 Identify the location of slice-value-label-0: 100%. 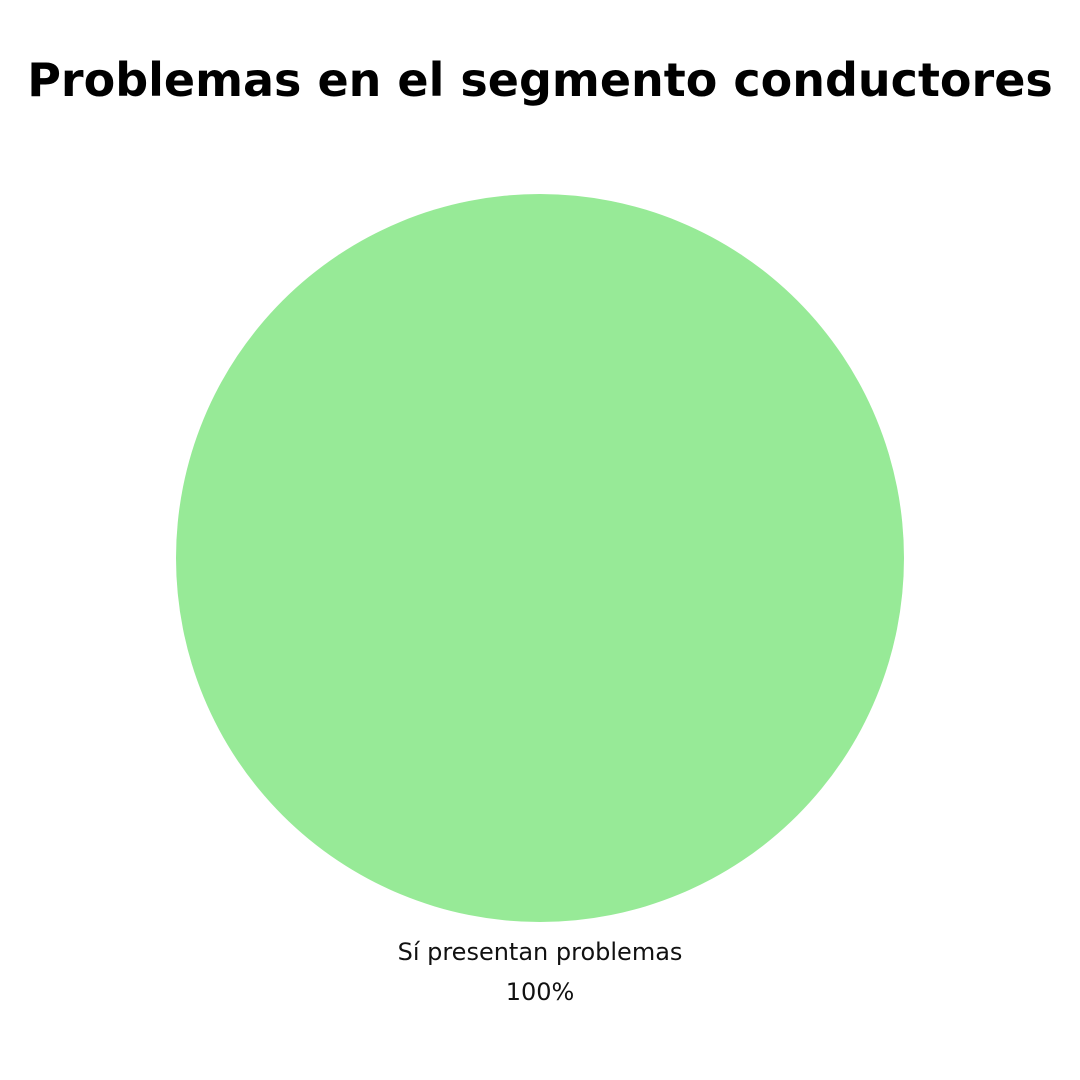
(540, 992).